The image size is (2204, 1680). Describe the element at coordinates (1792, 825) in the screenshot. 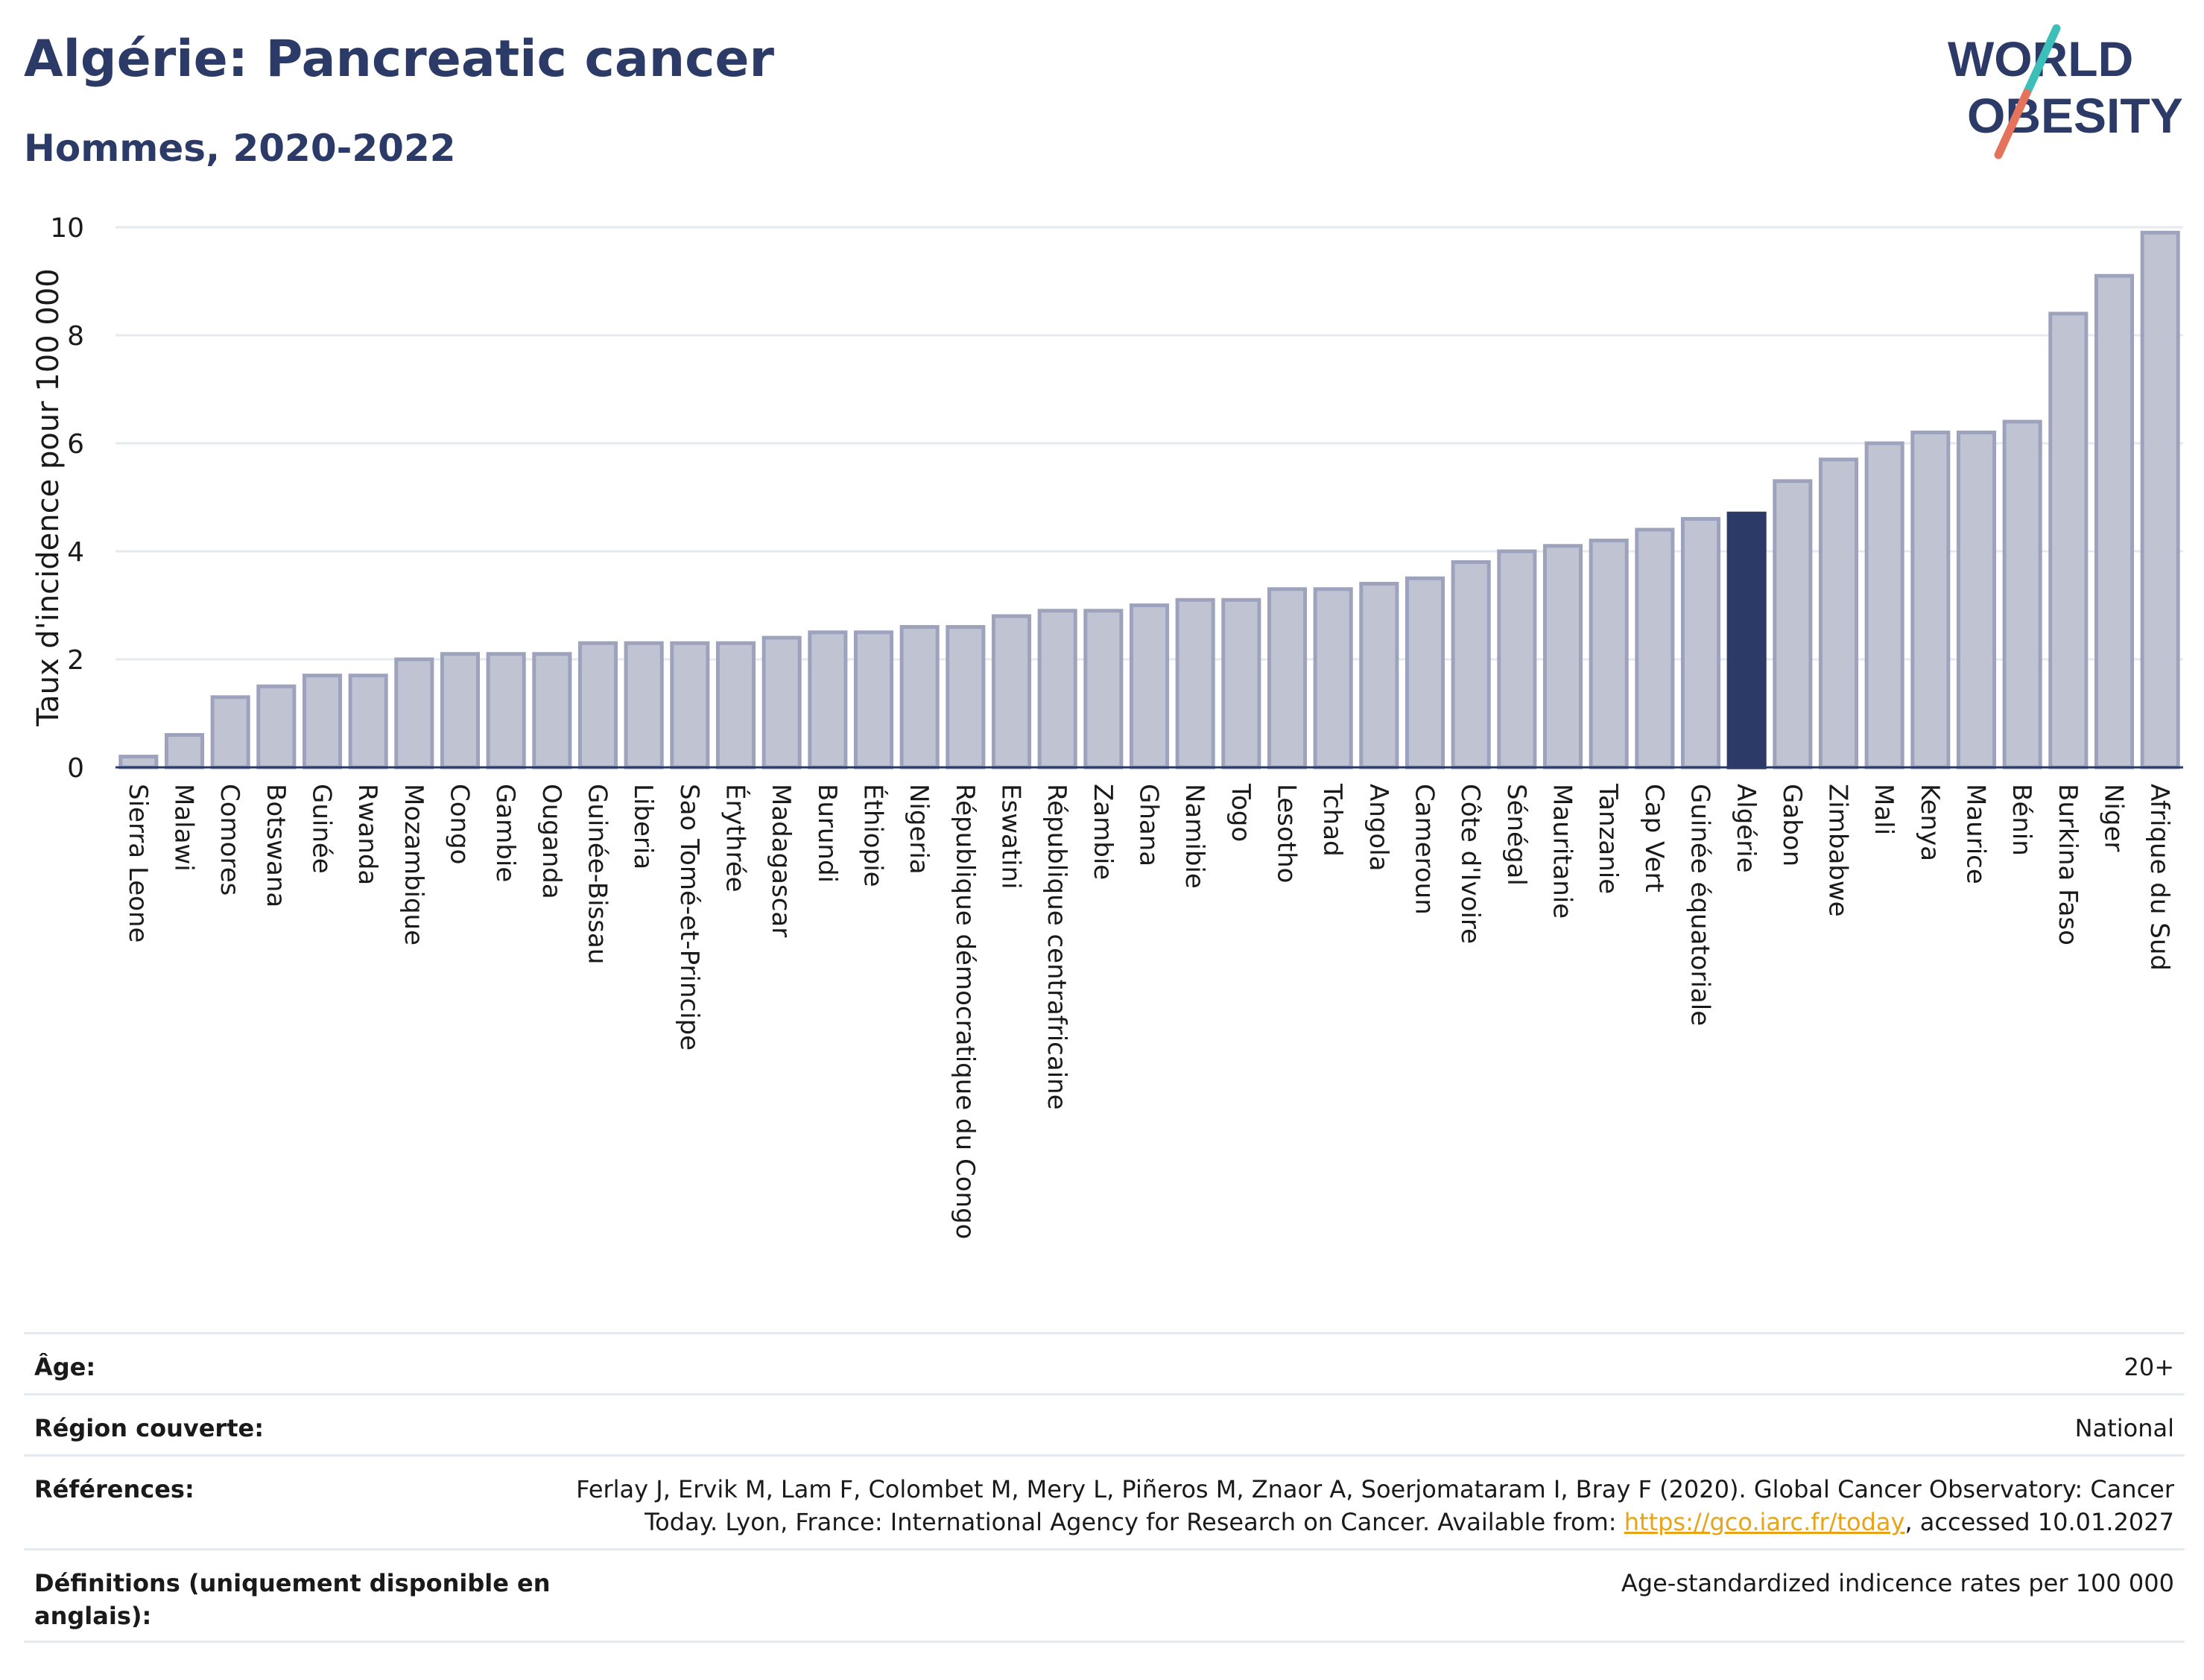

I see `x-tick-label: Gabon` at that location.